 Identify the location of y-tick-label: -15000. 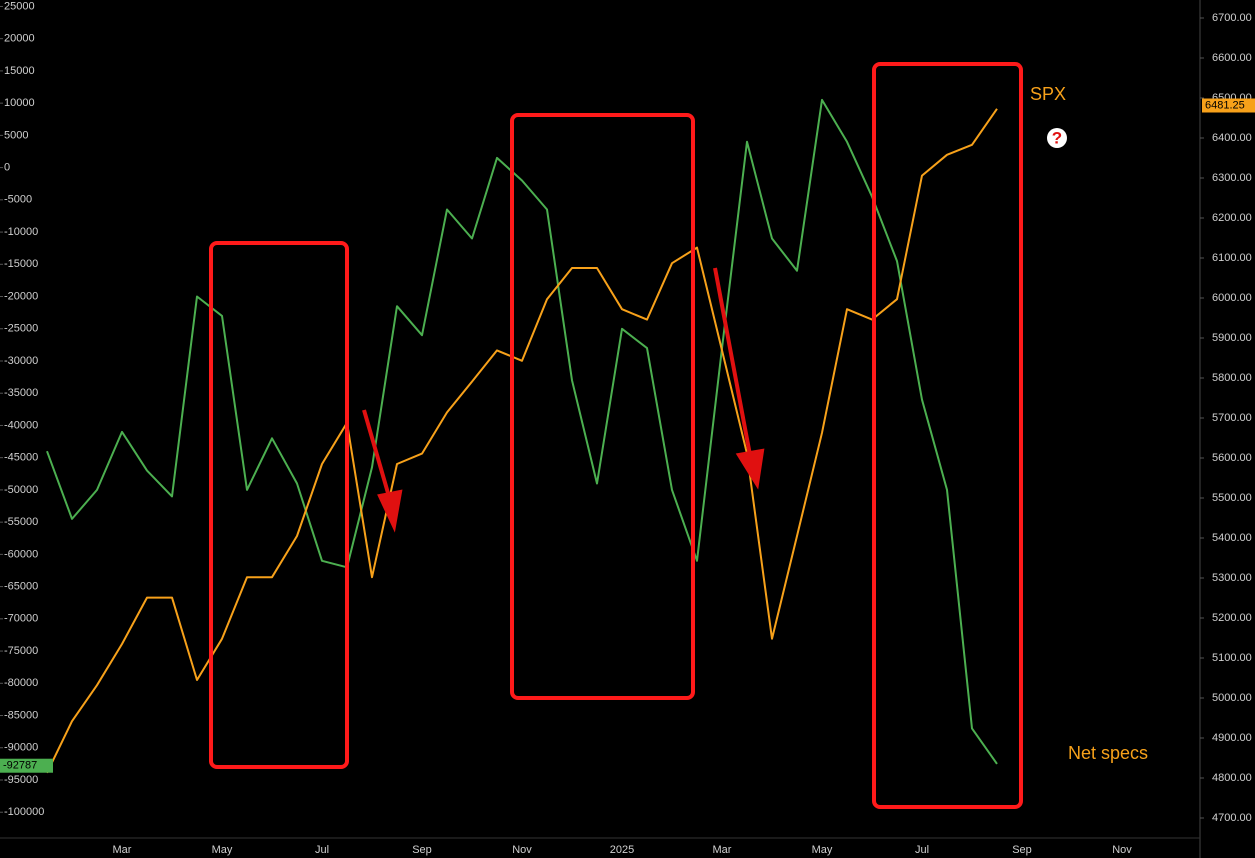
(21, 264).